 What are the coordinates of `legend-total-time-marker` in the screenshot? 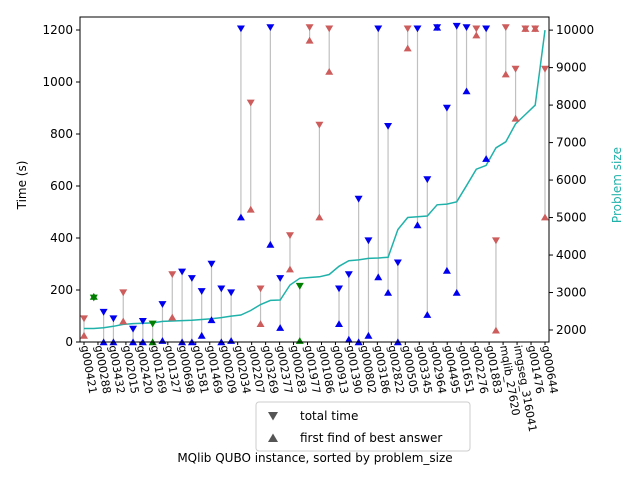 It's located at (273, 416).